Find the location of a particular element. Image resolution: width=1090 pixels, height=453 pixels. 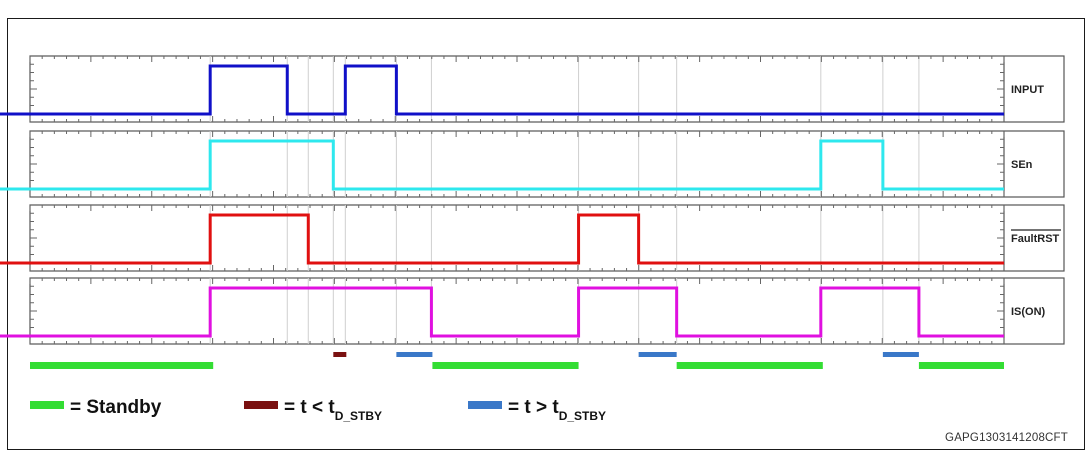

panel-border-sen is located at coordinates (547, 164).